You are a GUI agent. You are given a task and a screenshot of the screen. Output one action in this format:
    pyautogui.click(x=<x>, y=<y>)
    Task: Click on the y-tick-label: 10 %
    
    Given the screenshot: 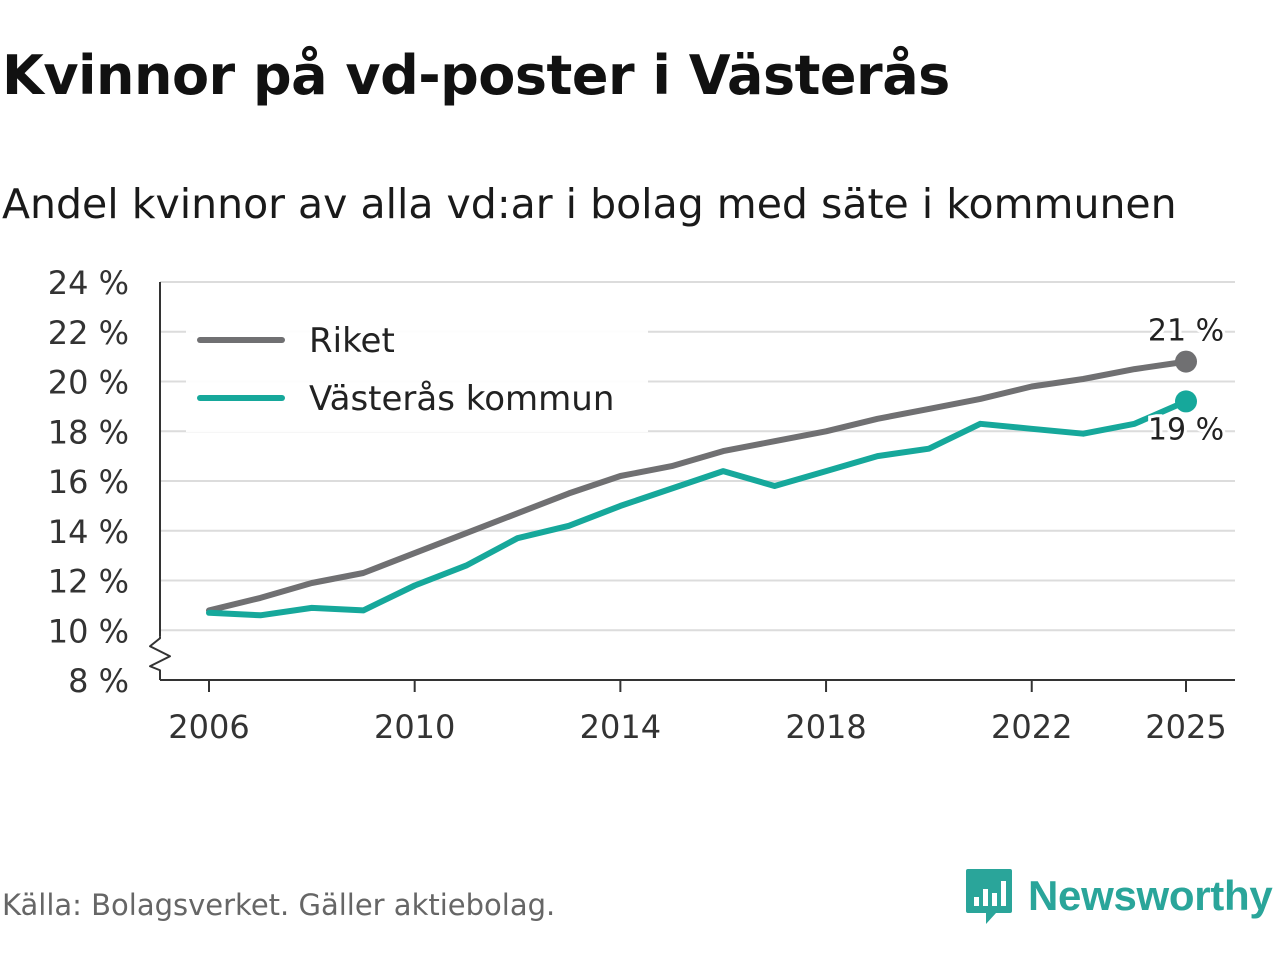 What is the action you would take?
    pyautogui.click(x=88, y=631)
    